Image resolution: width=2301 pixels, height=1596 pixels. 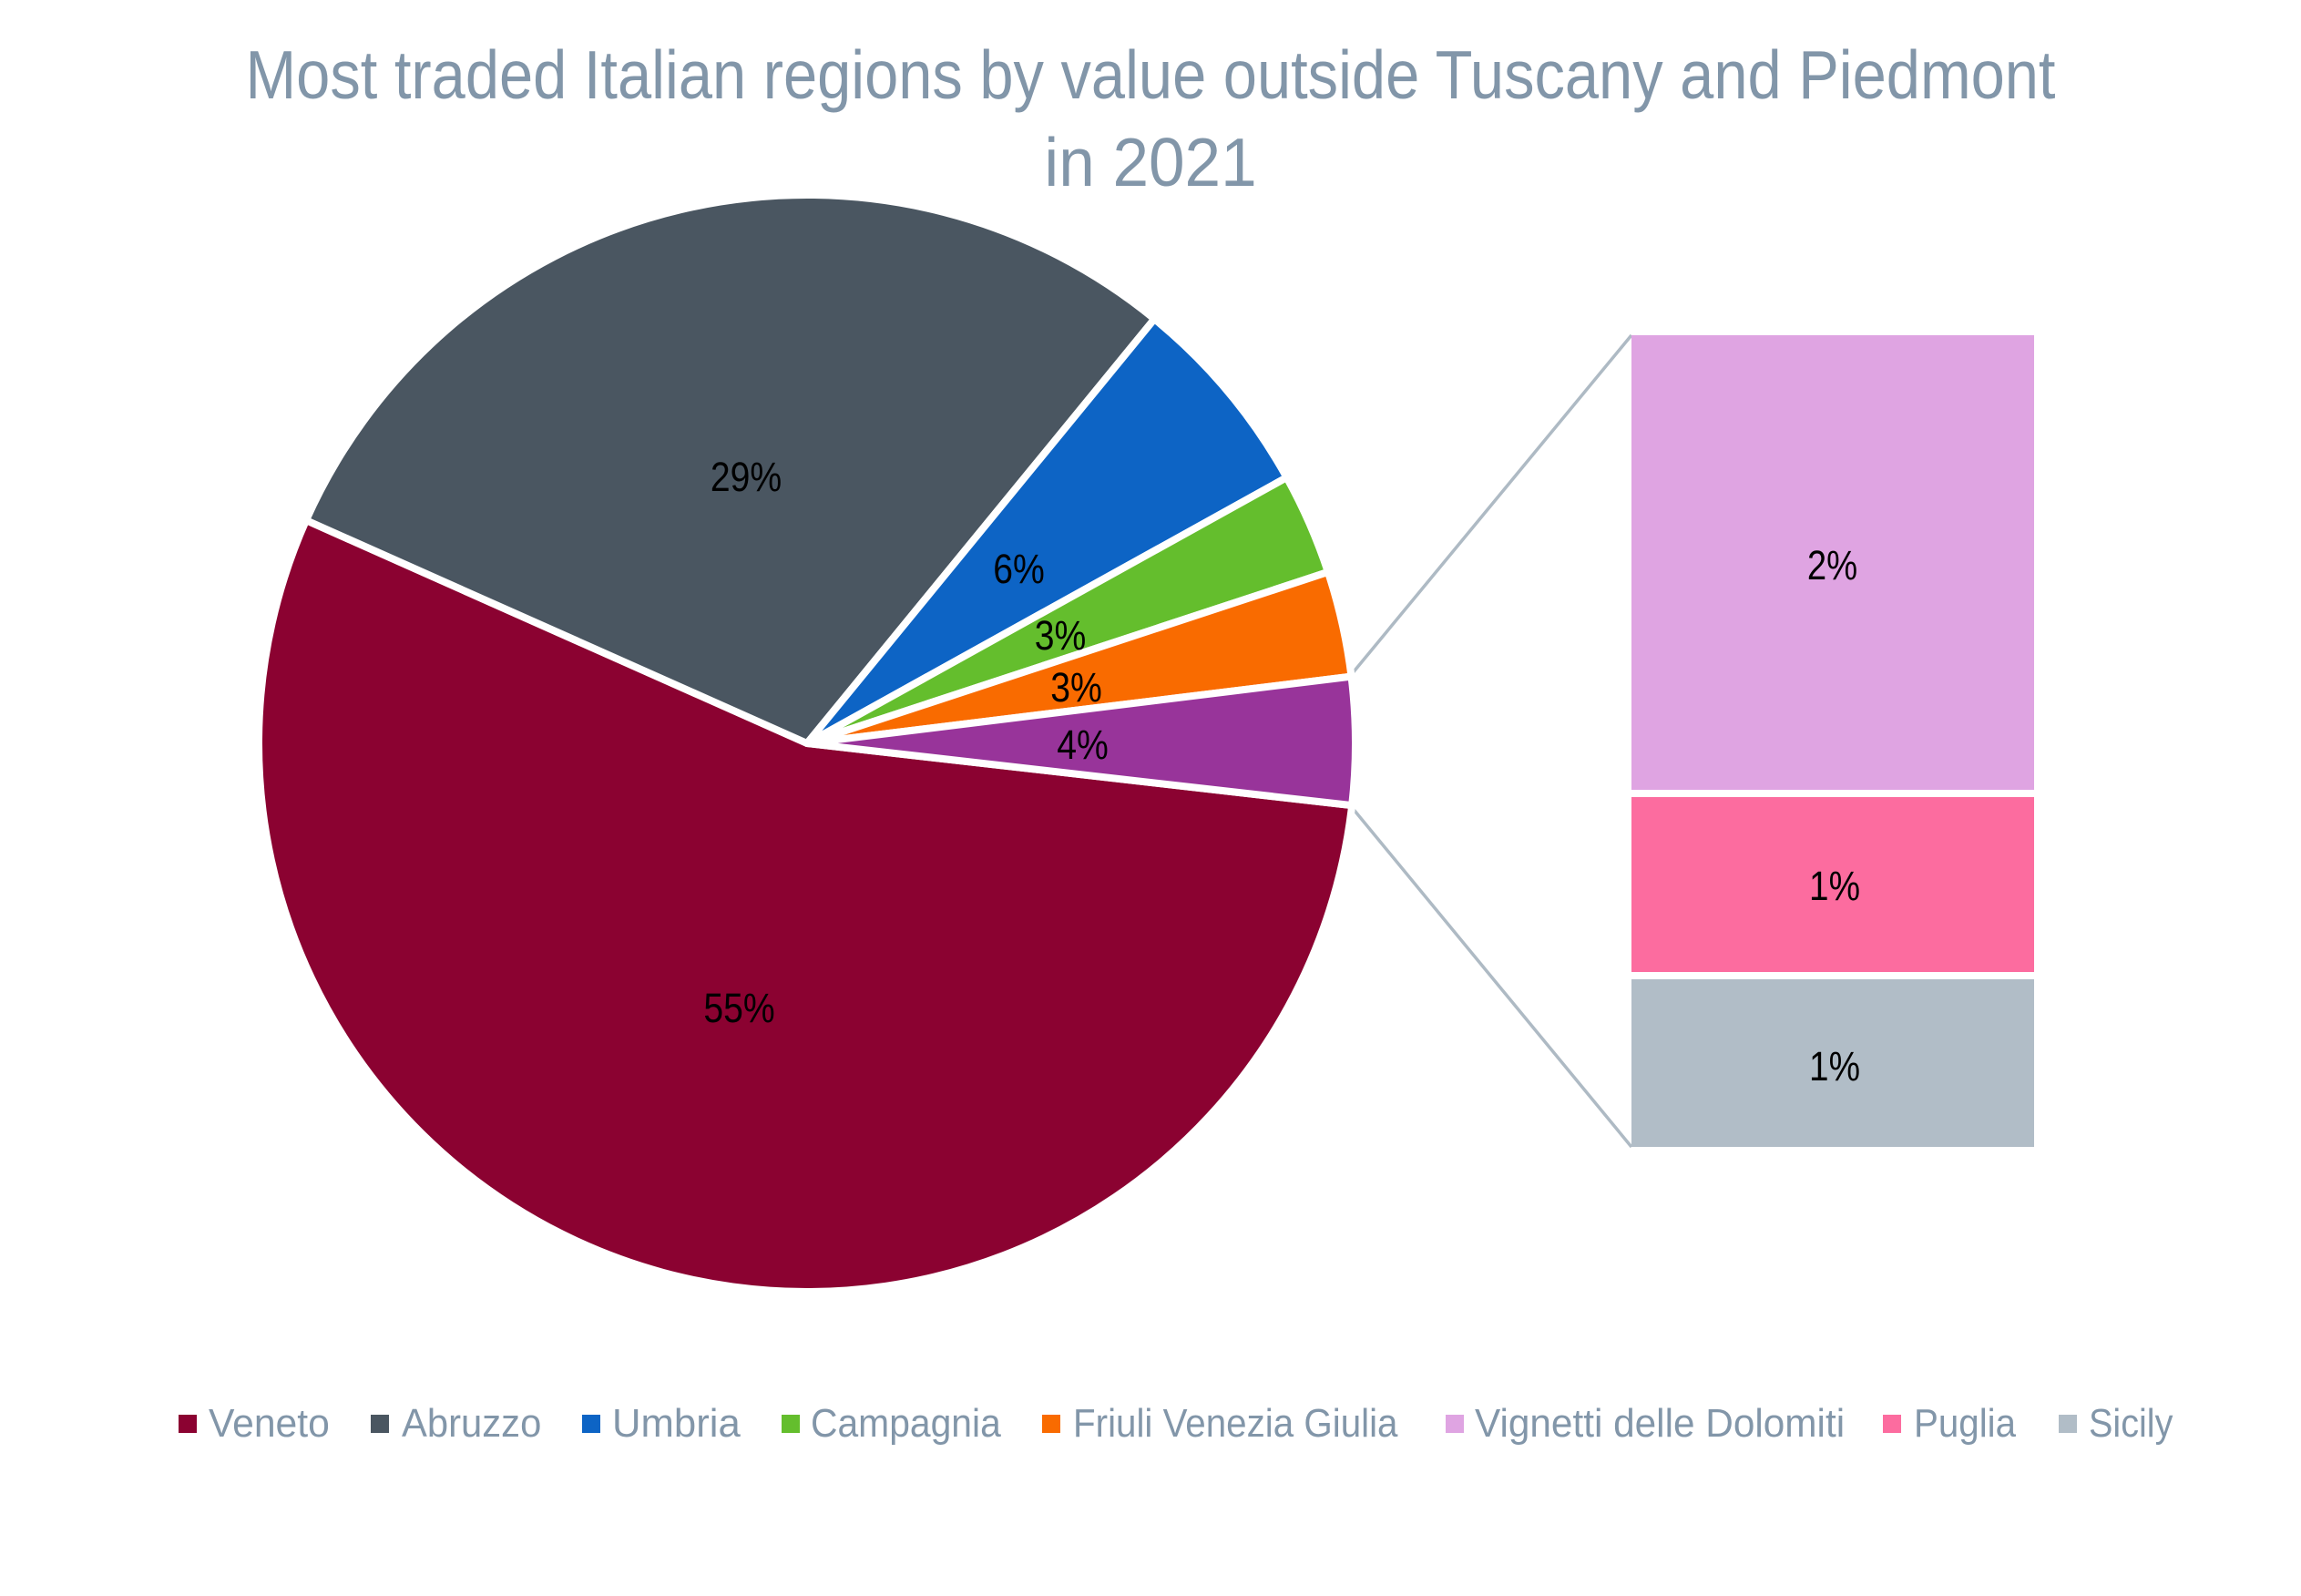 I want to click on svg-text: Sicily, so click(x=2131, y=1422).